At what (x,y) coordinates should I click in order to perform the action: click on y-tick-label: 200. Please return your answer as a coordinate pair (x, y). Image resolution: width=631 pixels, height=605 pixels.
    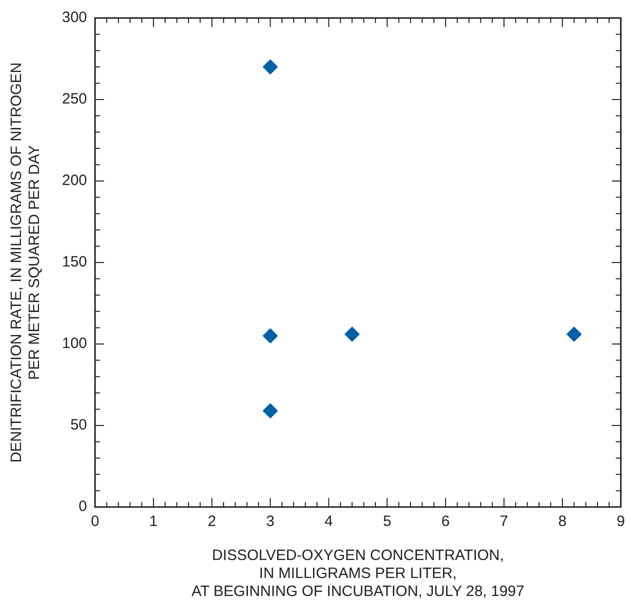
    Looking at the image, I should click on (75, 181).